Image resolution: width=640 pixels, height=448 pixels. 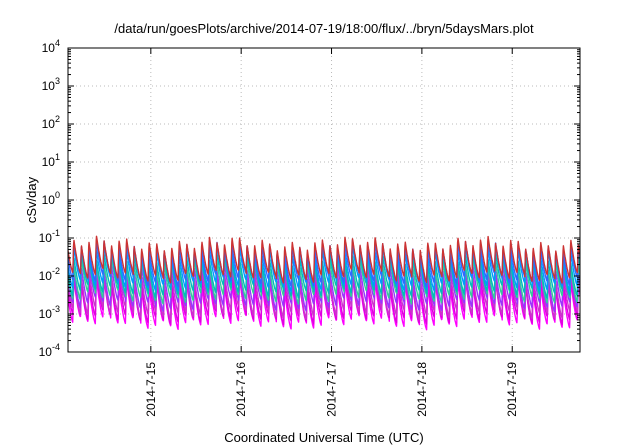 What do you see at coordinates (512, 389) in the screenshot?
I see `x-tick-label: 2014-7-19` at bounding box center [512, 389].